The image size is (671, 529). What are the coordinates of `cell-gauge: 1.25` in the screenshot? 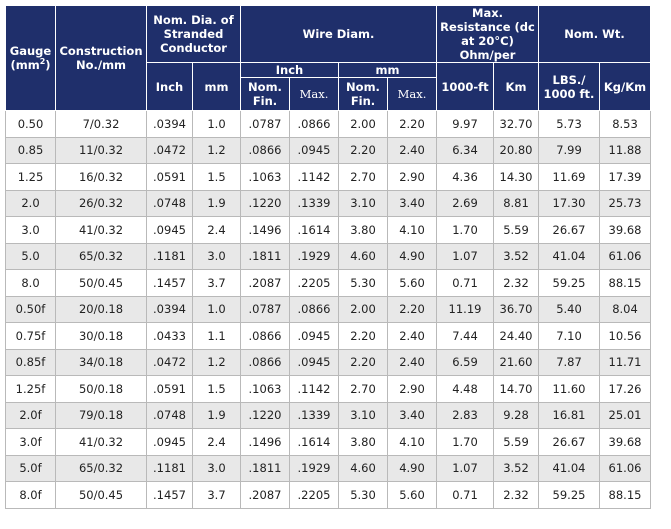 It's located at (30, 177).